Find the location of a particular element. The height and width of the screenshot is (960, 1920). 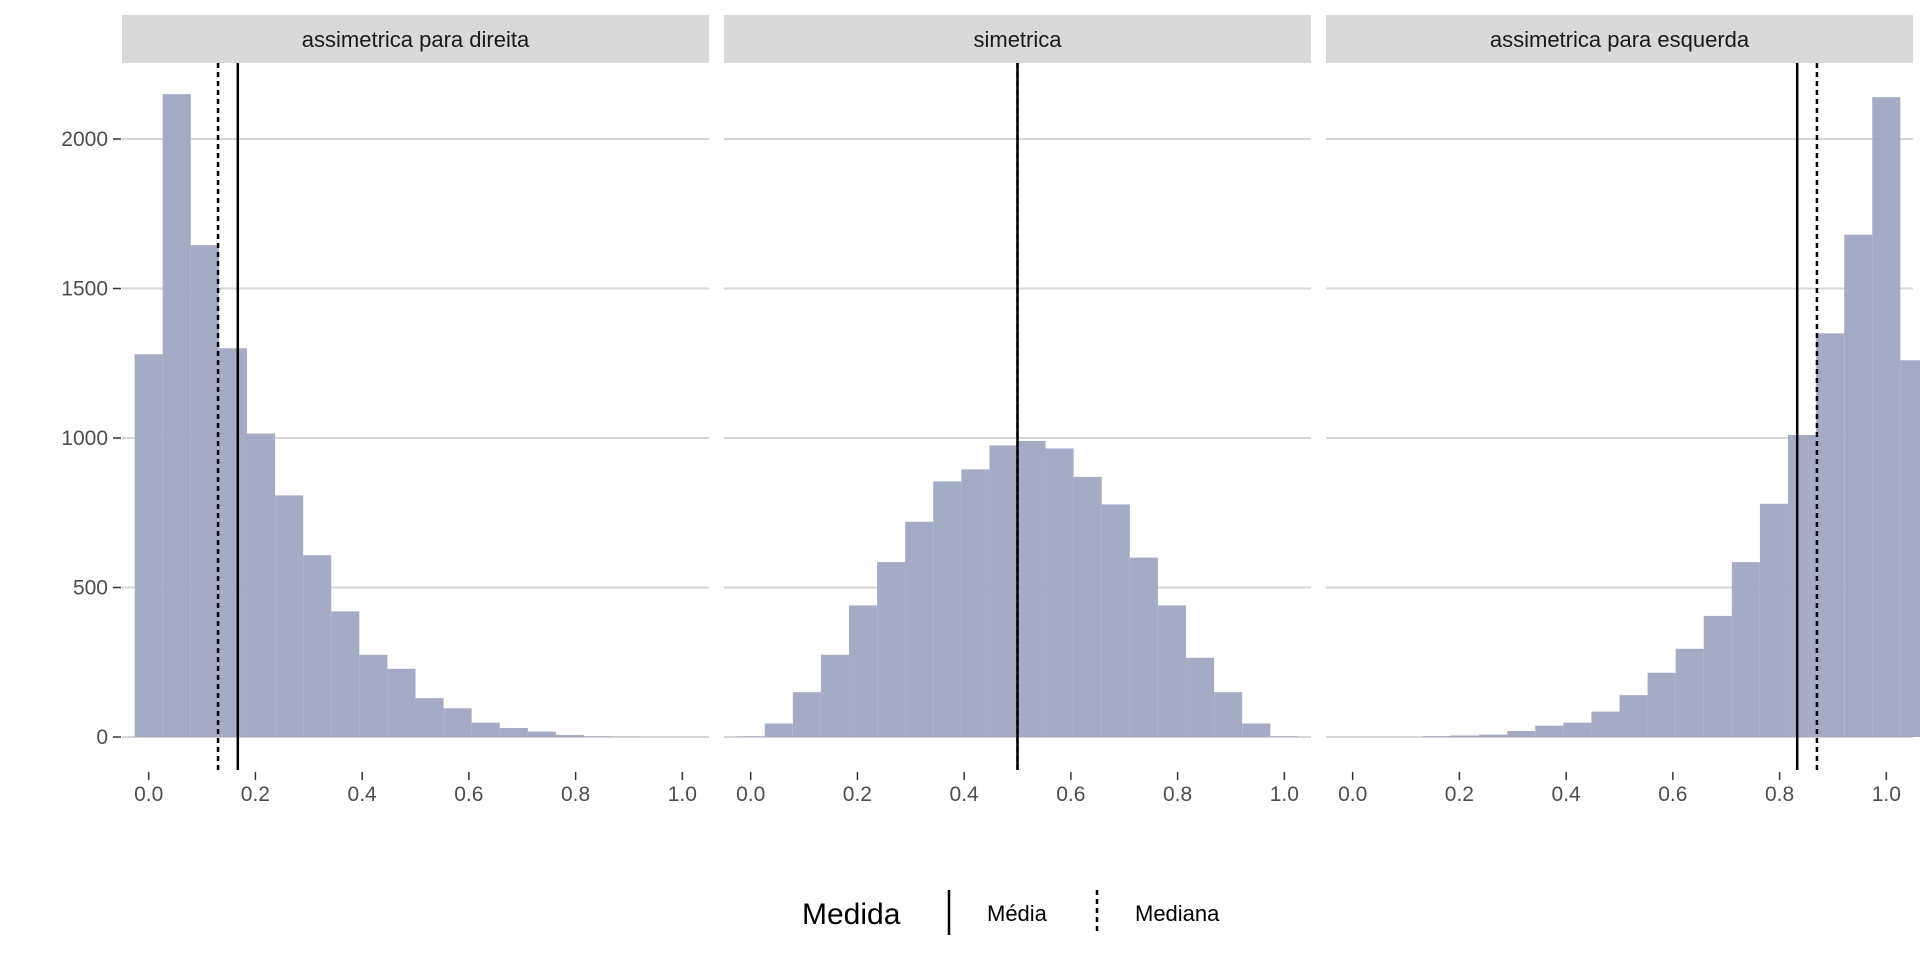

legend-label-mediana: Mediana is located at coordinates (1177, 913).